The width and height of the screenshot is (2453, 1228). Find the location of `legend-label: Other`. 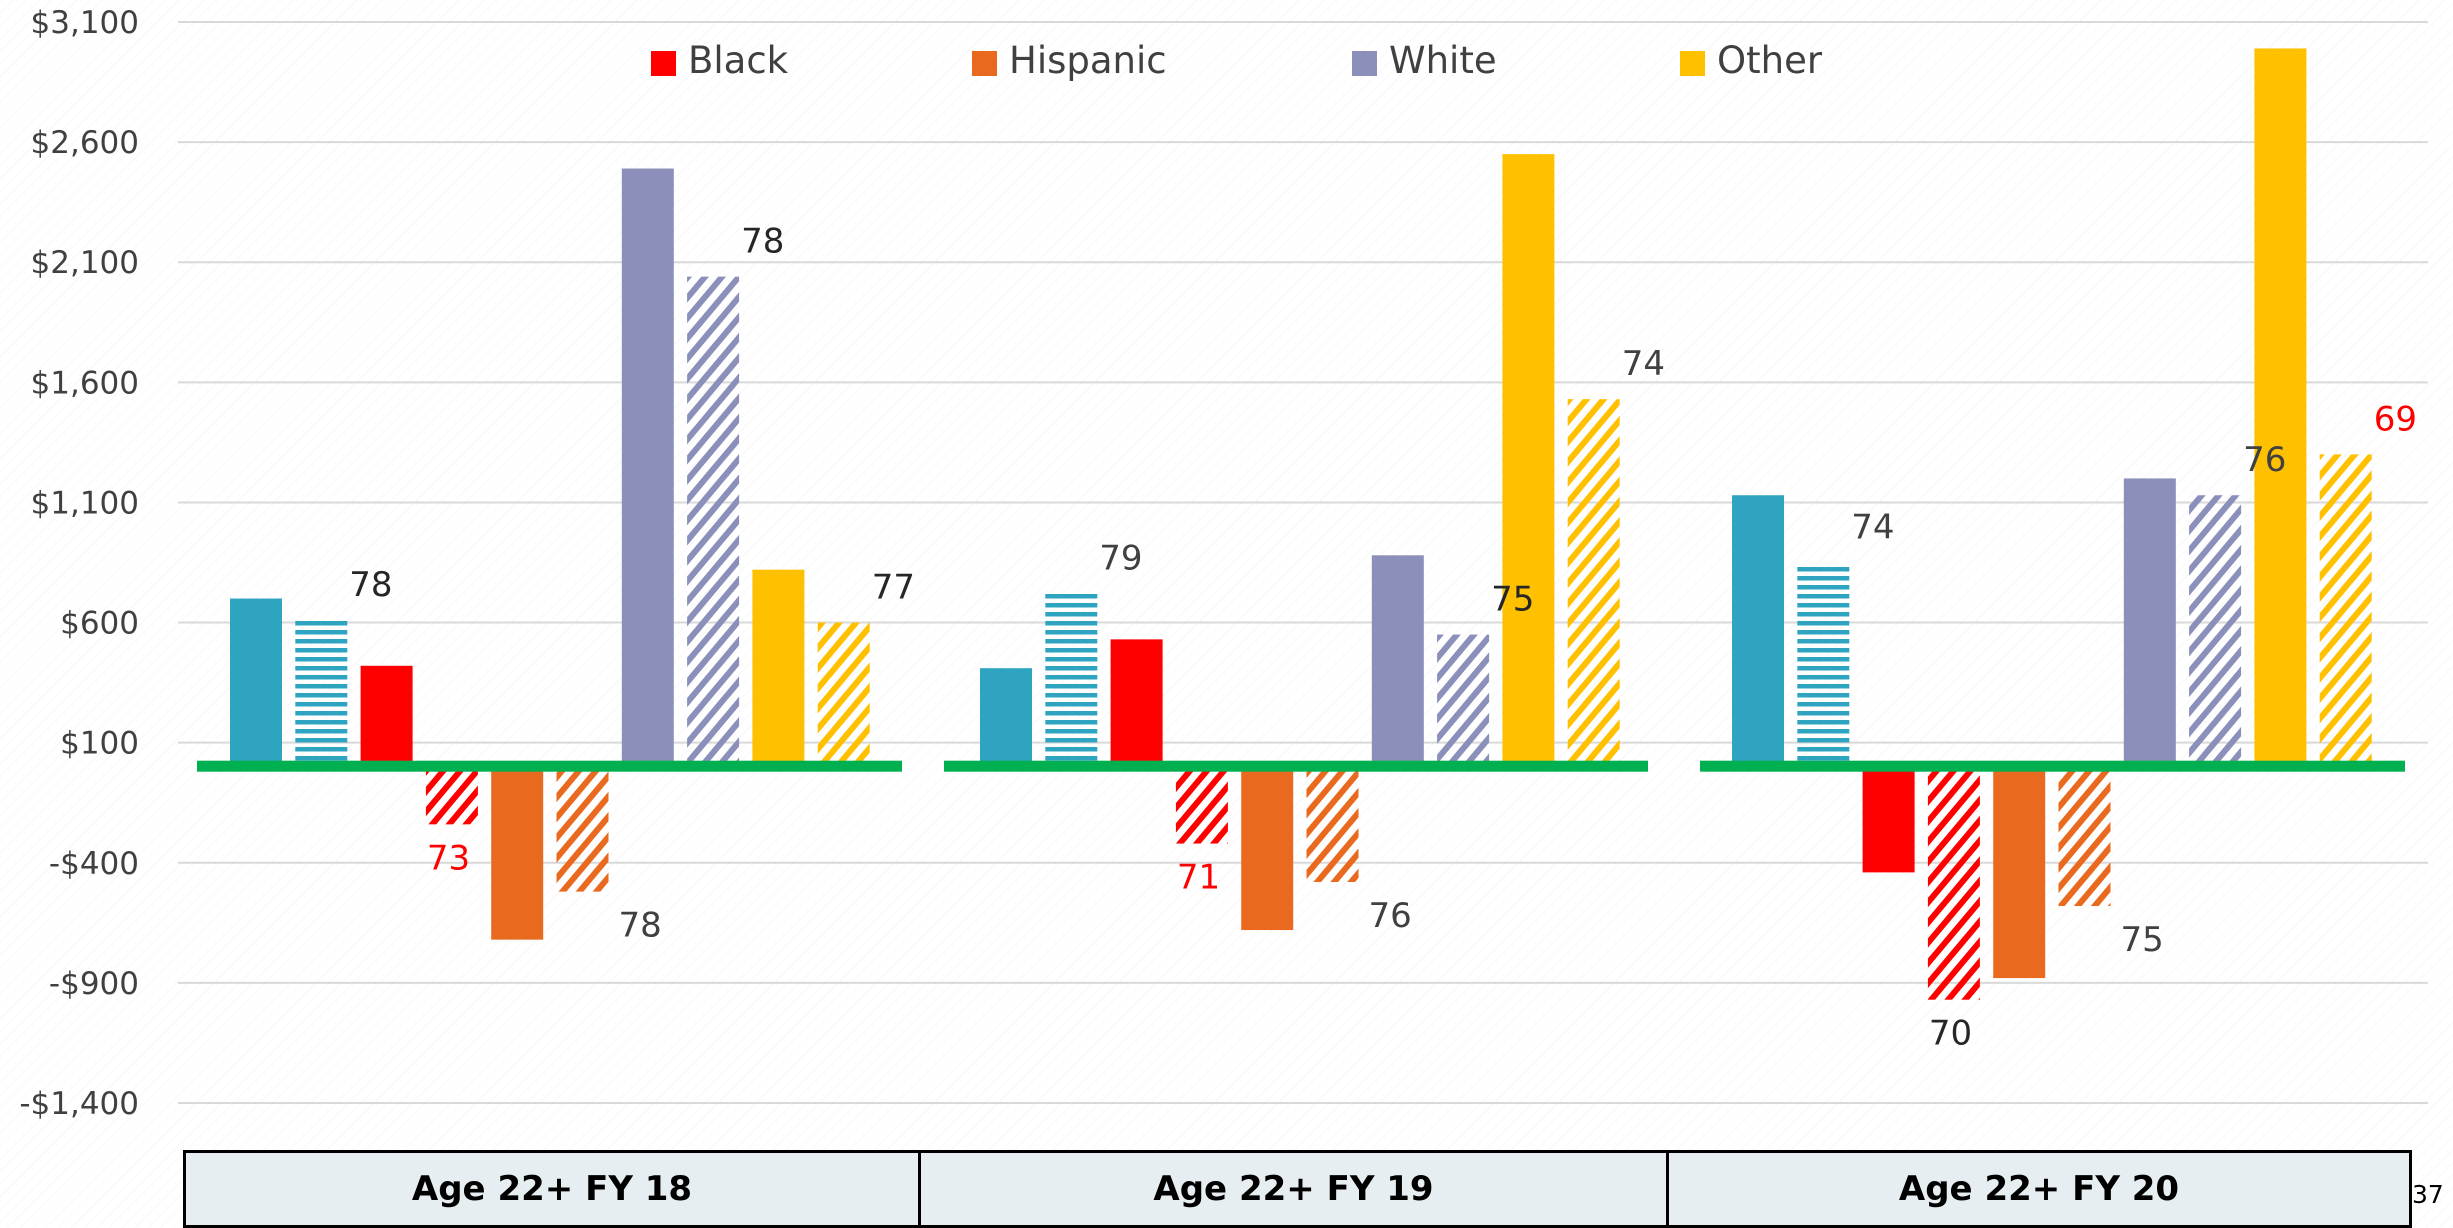

legend-label: Other is located at coordinates (1770, 60).